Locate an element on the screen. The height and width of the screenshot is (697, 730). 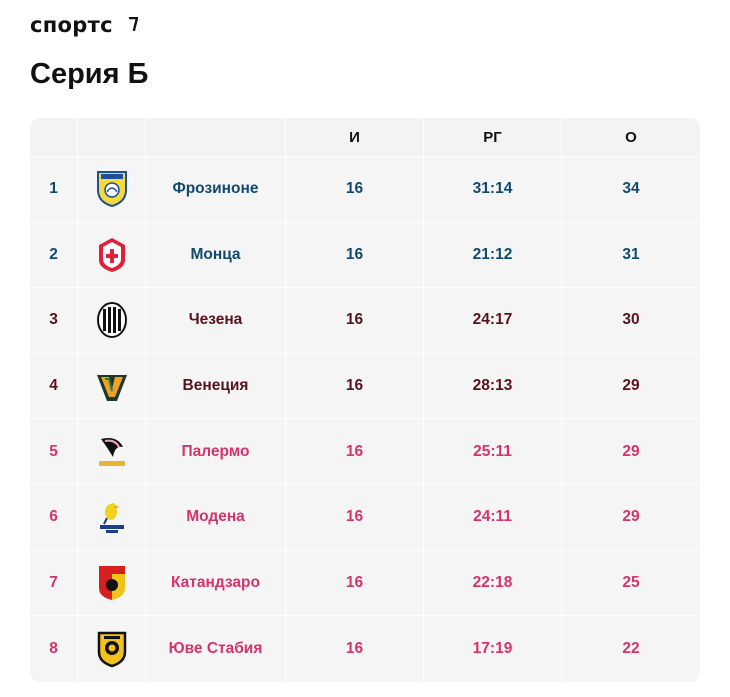
monza-crest-icon is located at coordinates (112, 255).